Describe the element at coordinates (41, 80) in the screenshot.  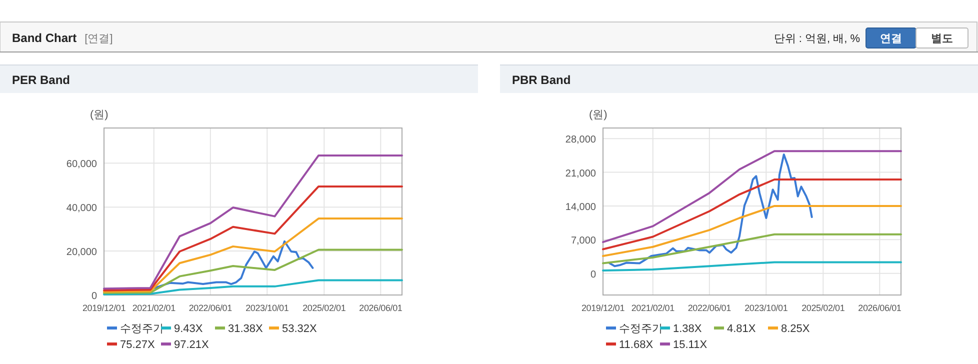
I see `chart-title: PER Band` at that location.